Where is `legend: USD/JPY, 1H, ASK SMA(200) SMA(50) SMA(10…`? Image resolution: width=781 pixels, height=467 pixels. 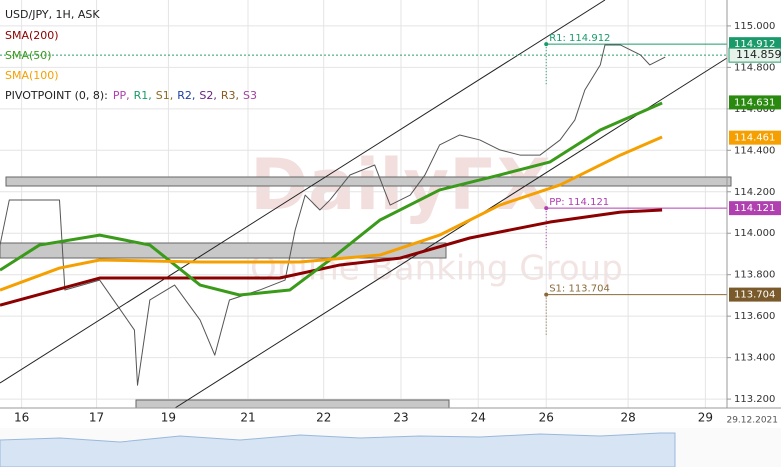
legend: USD/JPY, 1H, ASK SMA(200) SMA(50) SMA(10… is located at coordinates (56, 55).